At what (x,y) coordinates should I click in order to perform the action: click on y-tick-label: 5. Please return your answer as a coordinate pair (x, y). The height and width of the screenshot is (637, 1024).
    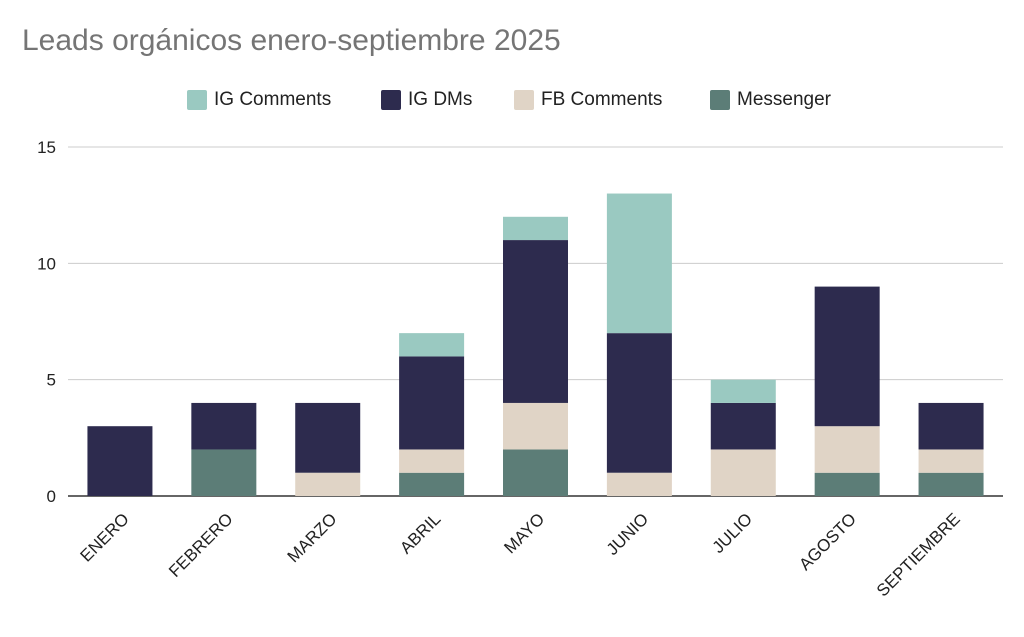
    Looking at the image, I should click on (51, 380).